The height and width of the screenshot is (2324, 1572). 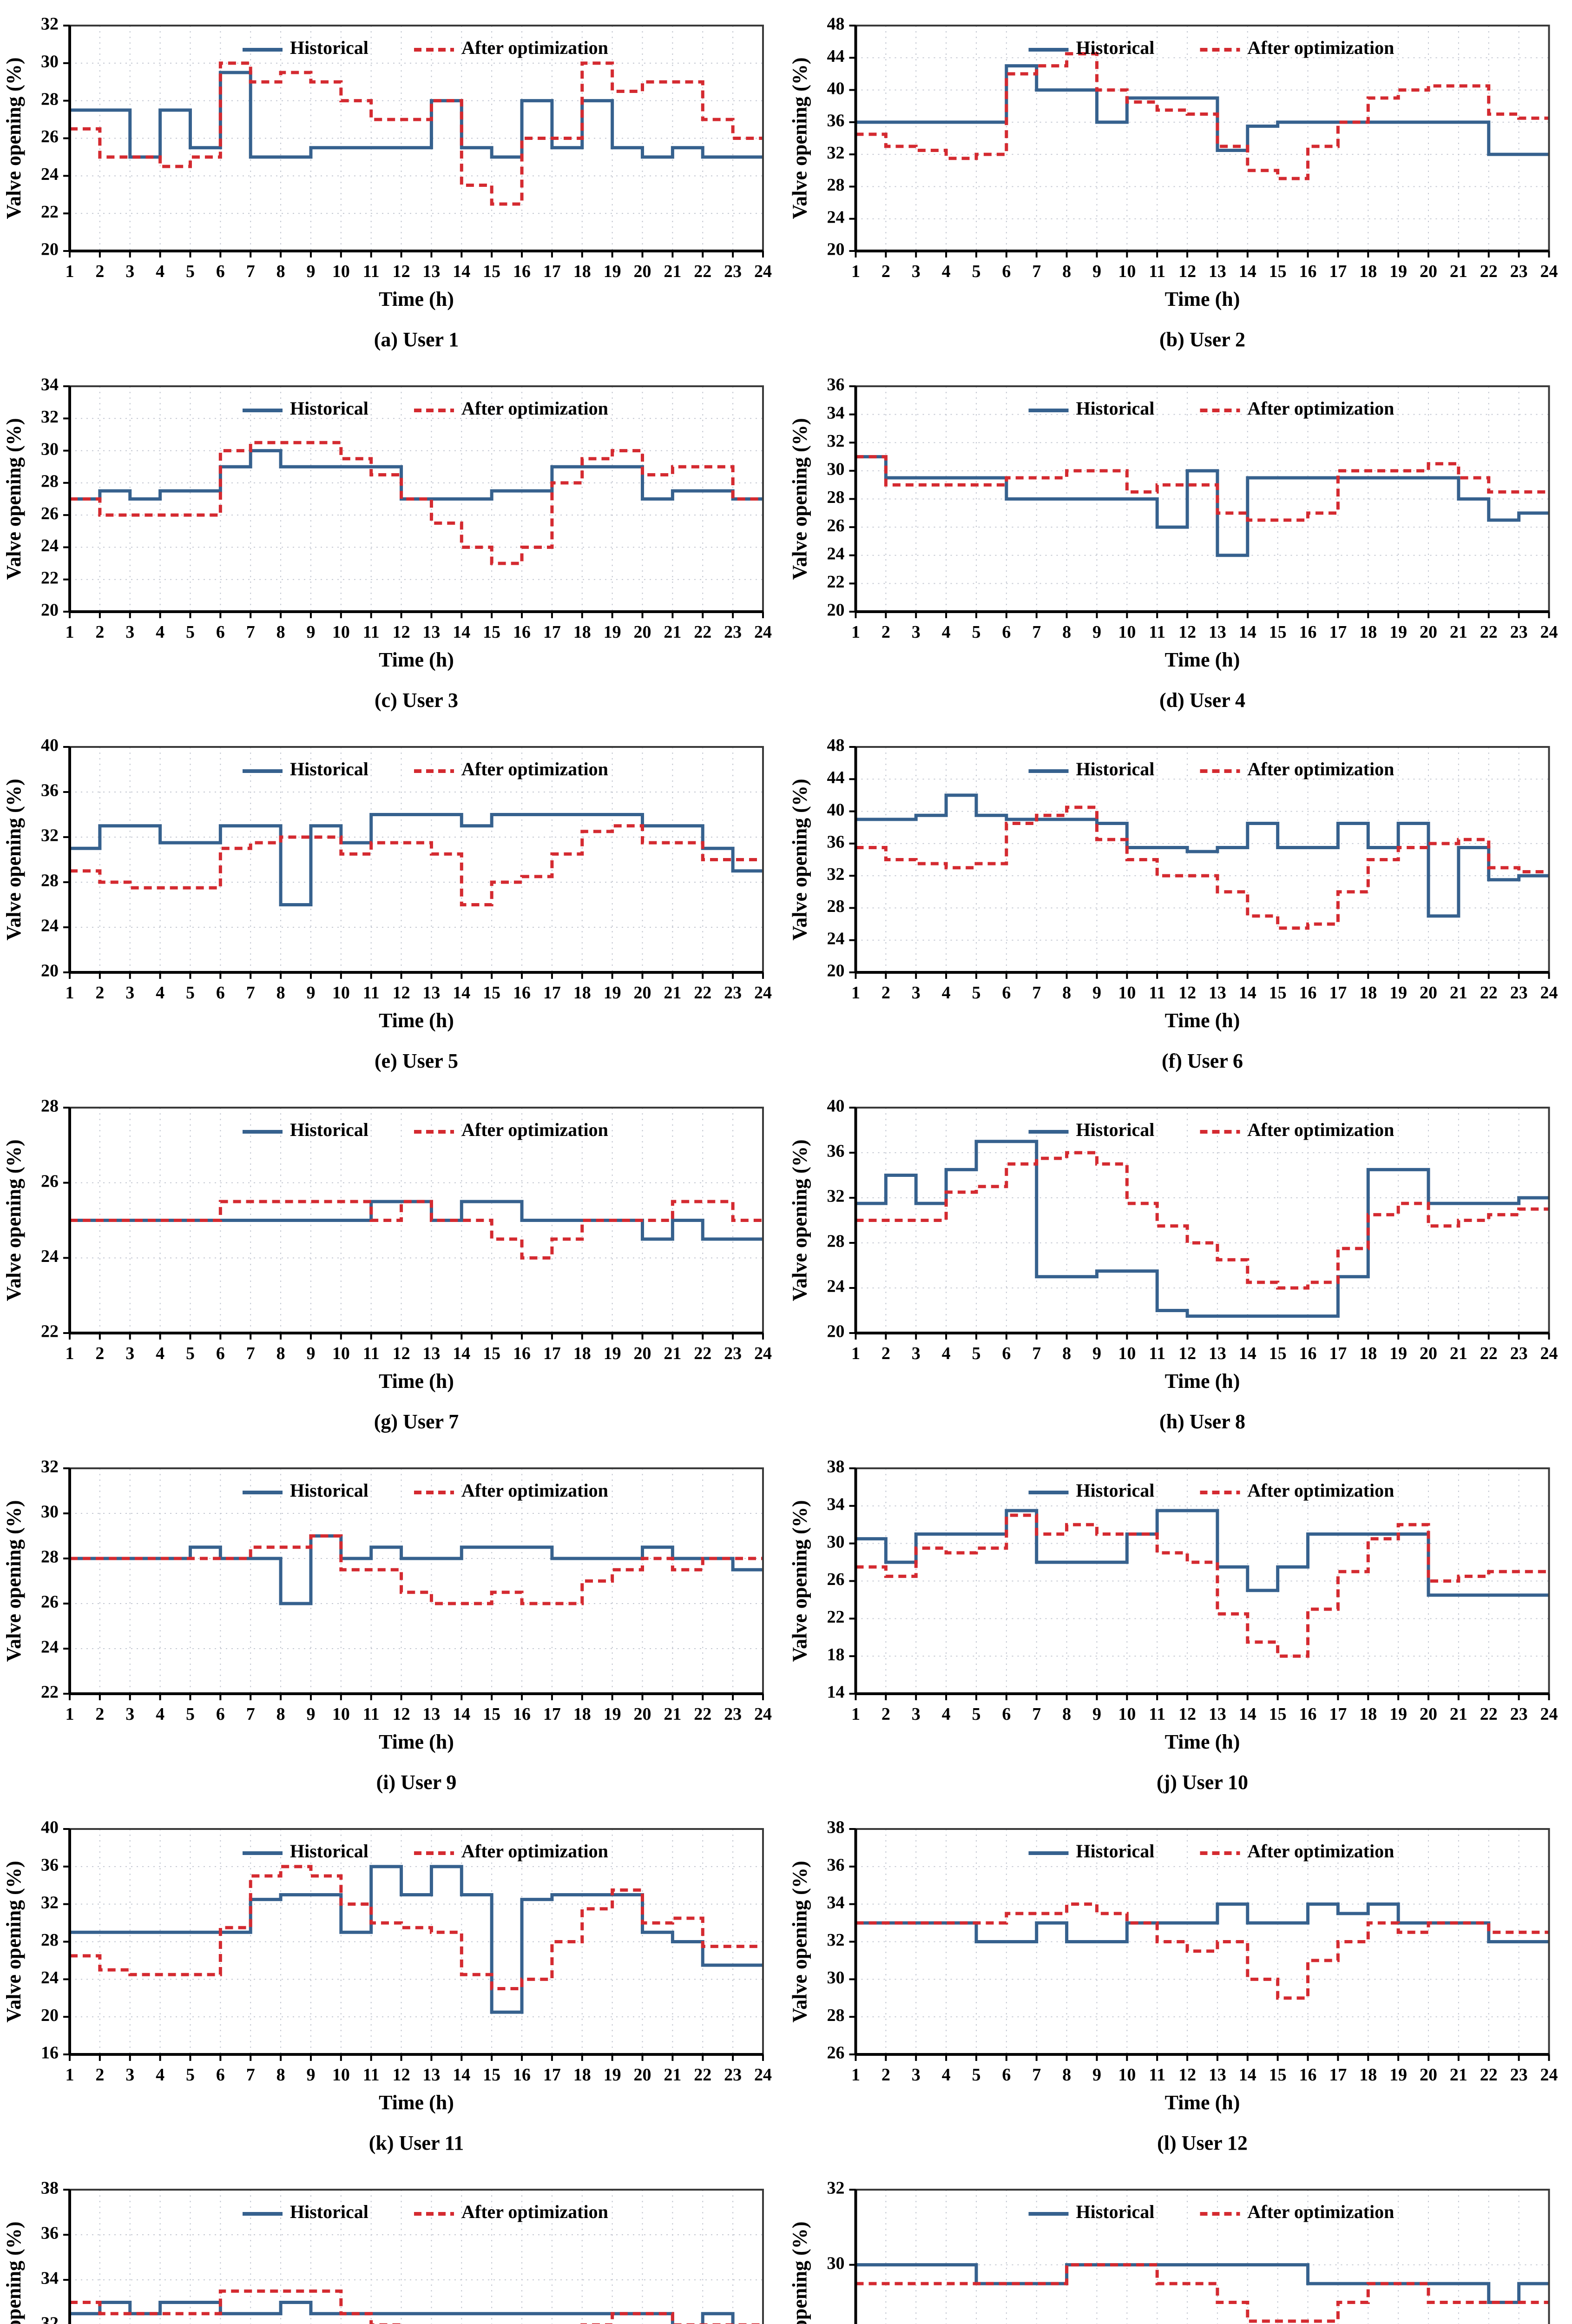 I want to click on x-tick-label: 14, so click(x=462, y=993).